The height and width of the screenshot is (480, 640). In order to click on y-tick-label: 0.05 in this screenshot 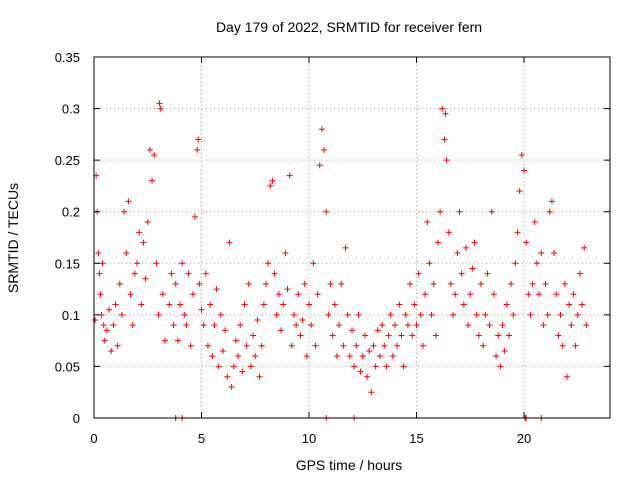, I will do `click(67, 366)`.